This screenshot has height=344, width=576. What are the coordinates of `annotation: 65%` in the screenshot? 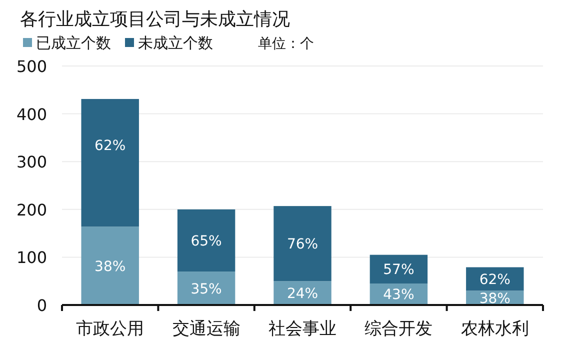 It's located at (206, 241).